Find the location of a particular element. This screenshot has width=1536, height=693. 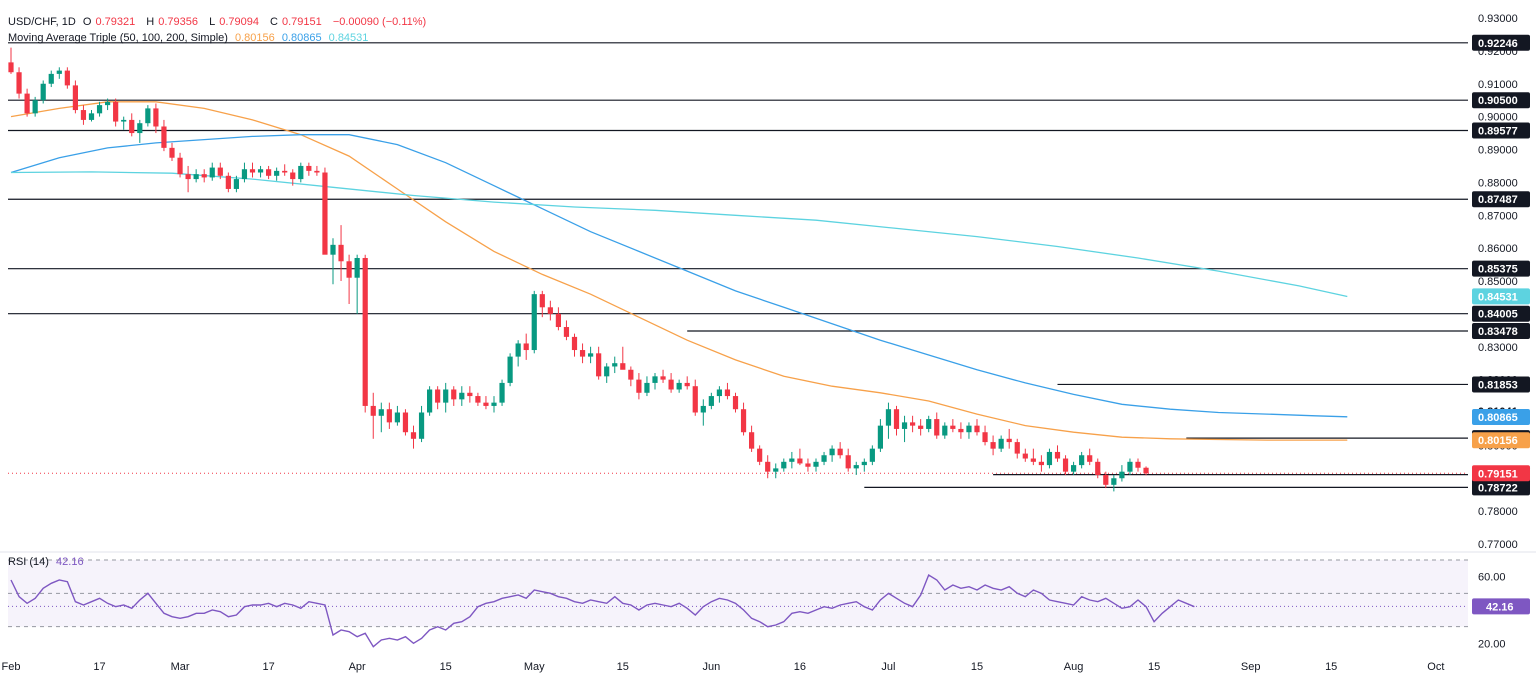

close-label: C is located at coordinates (274, 22).